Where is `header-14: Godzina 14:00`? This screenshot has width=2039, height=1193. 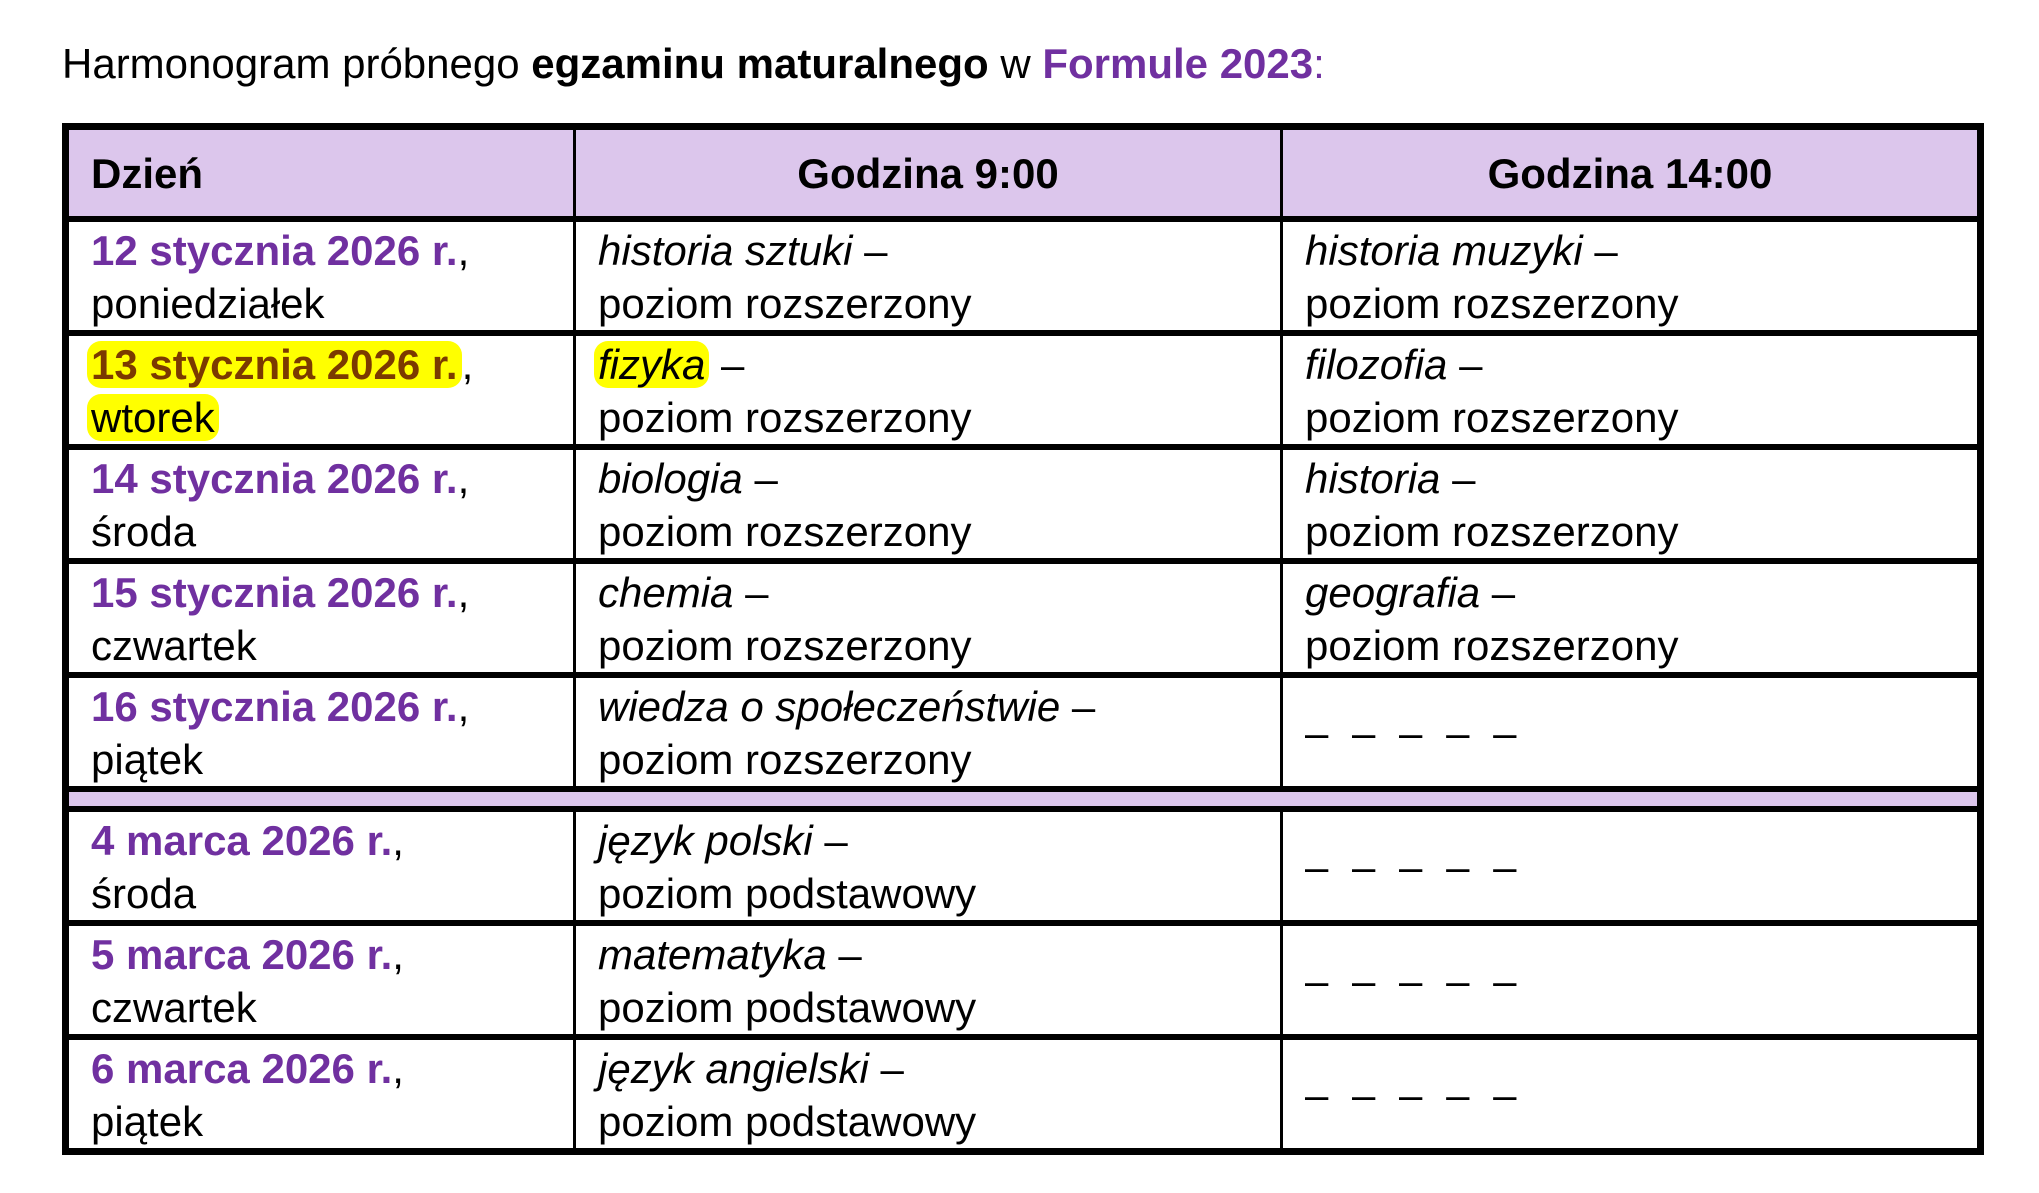
header-14: Godzina 14:00 is located at coordinates (1631, 172).